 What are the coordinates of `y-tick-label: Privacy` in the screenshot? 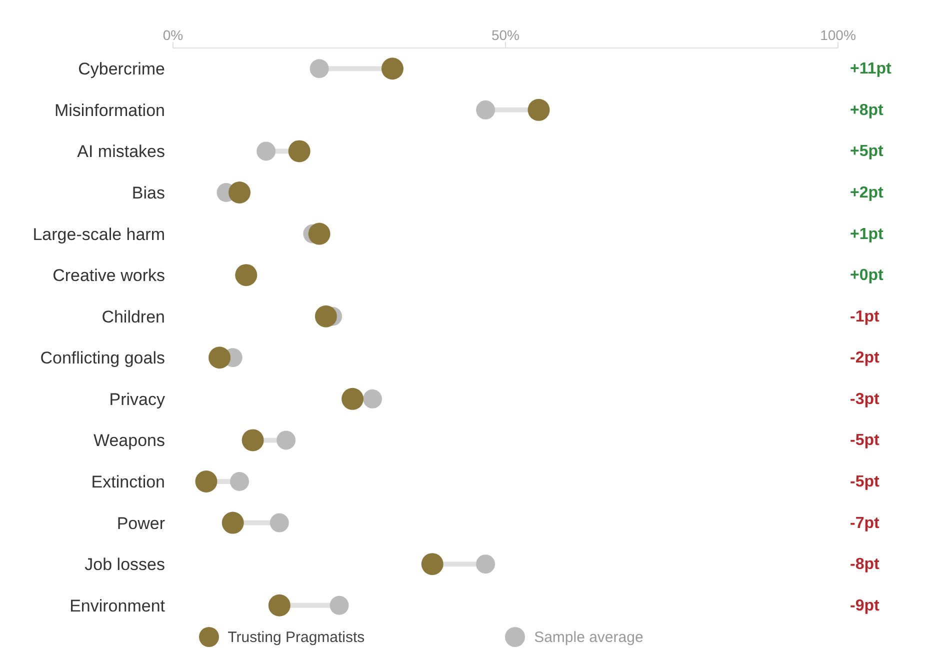 It's located at (137, 399).